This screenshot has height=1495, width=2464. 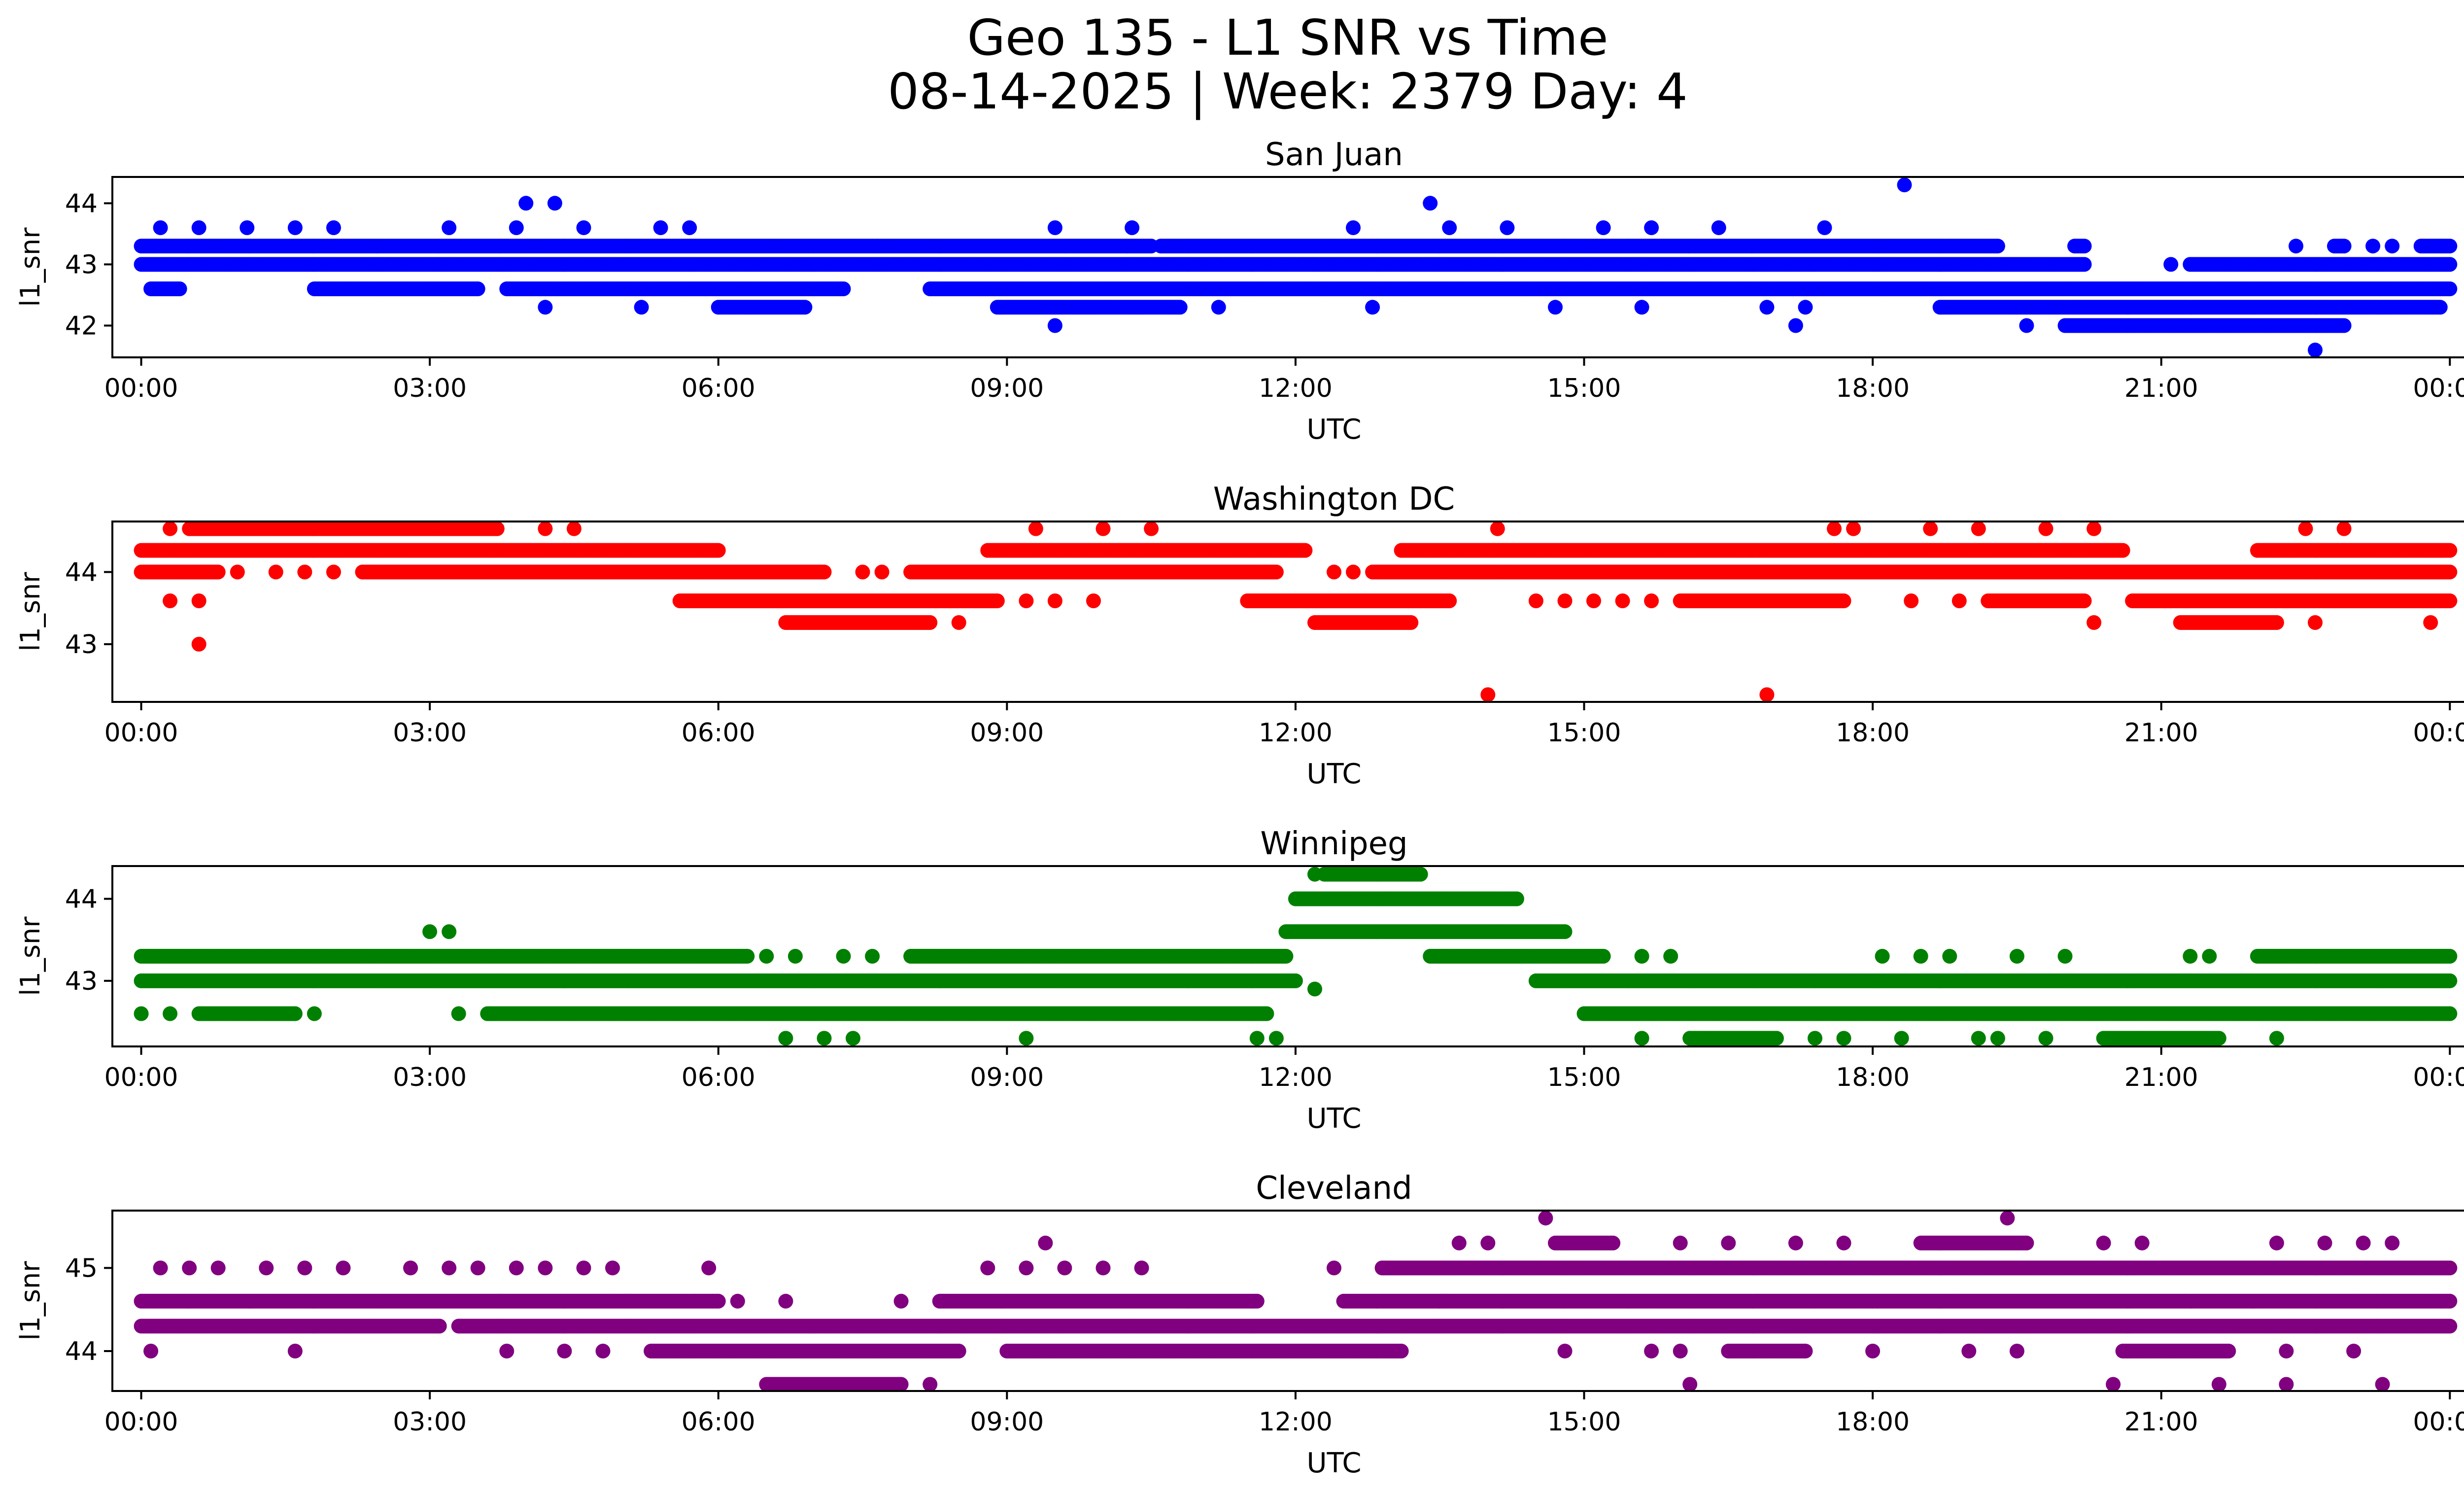 I want to click on figure-title-line2: 08-14-2025 | Week: 2379 Day: 4, so click(x=1288, y=91).